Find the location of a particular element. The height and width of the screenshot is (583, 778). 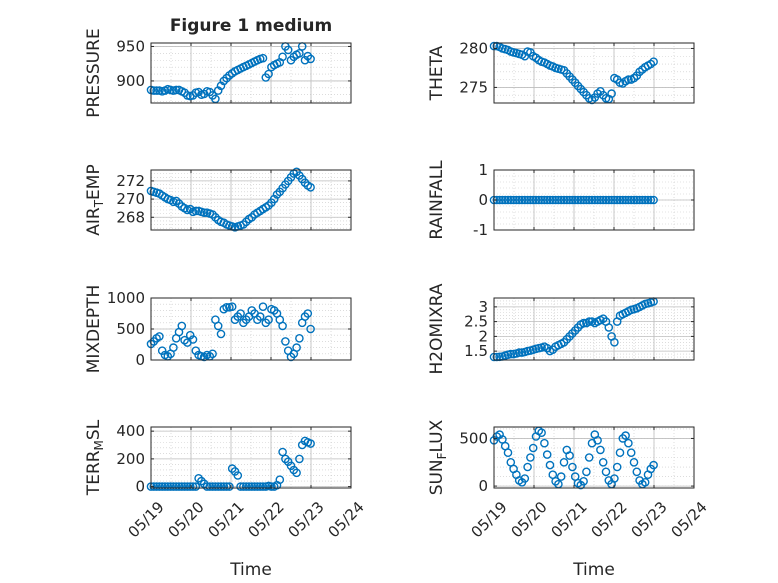

y-axis-label: PRESSURE is located at coordinates (94, 72).